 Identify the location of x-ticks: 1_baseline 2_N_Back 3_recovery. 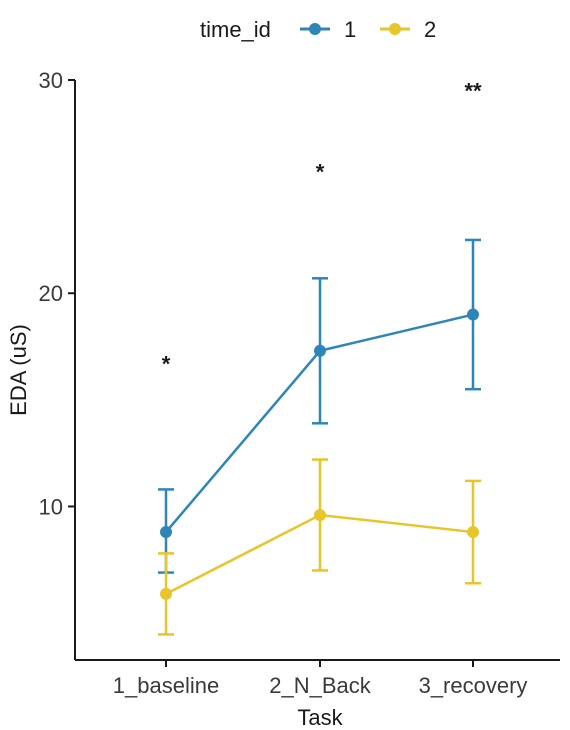
(320, 679).